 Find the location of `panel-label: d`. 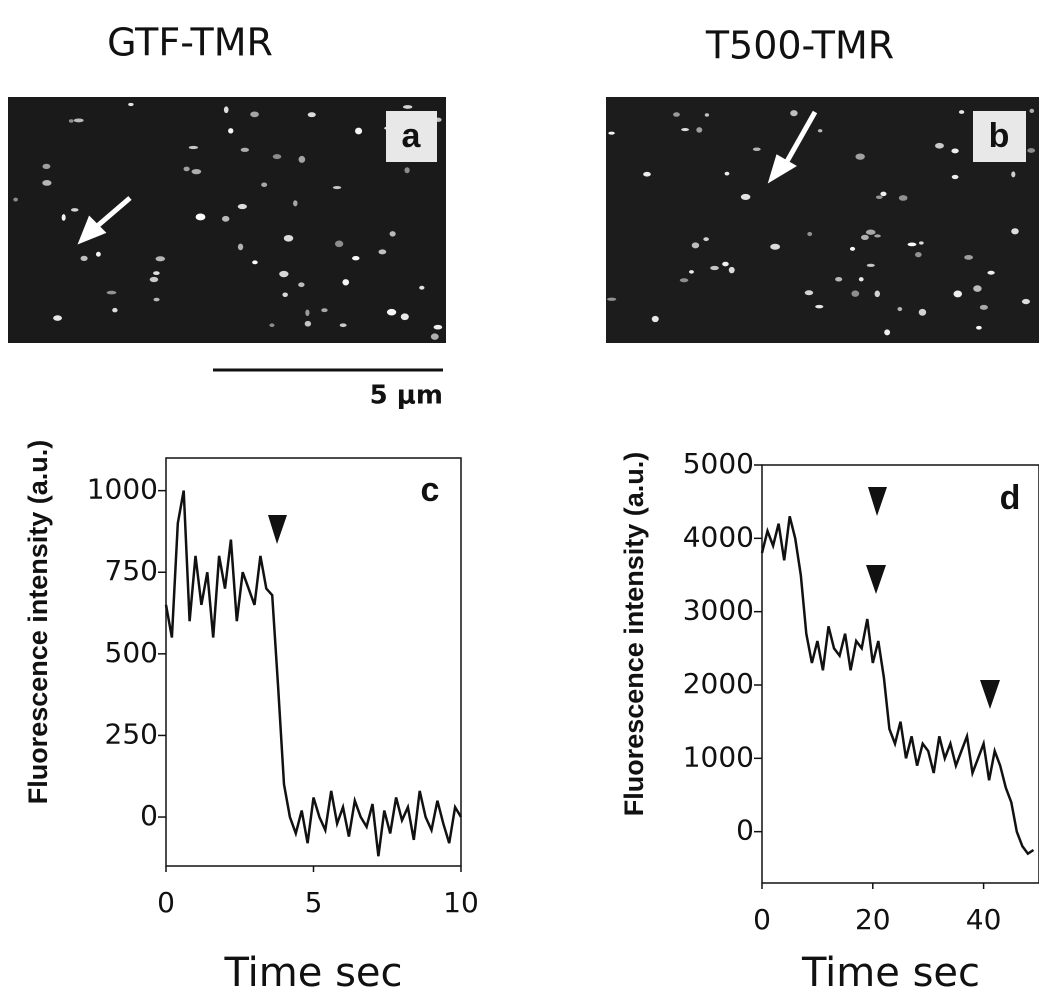

panel-label: d is located at coordinates (1010, 498).